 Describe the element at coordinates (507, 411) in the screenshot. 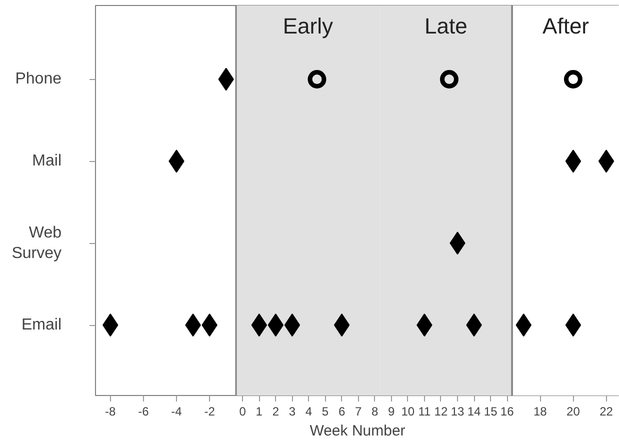

I see `x-tick-label: 16` at that location.